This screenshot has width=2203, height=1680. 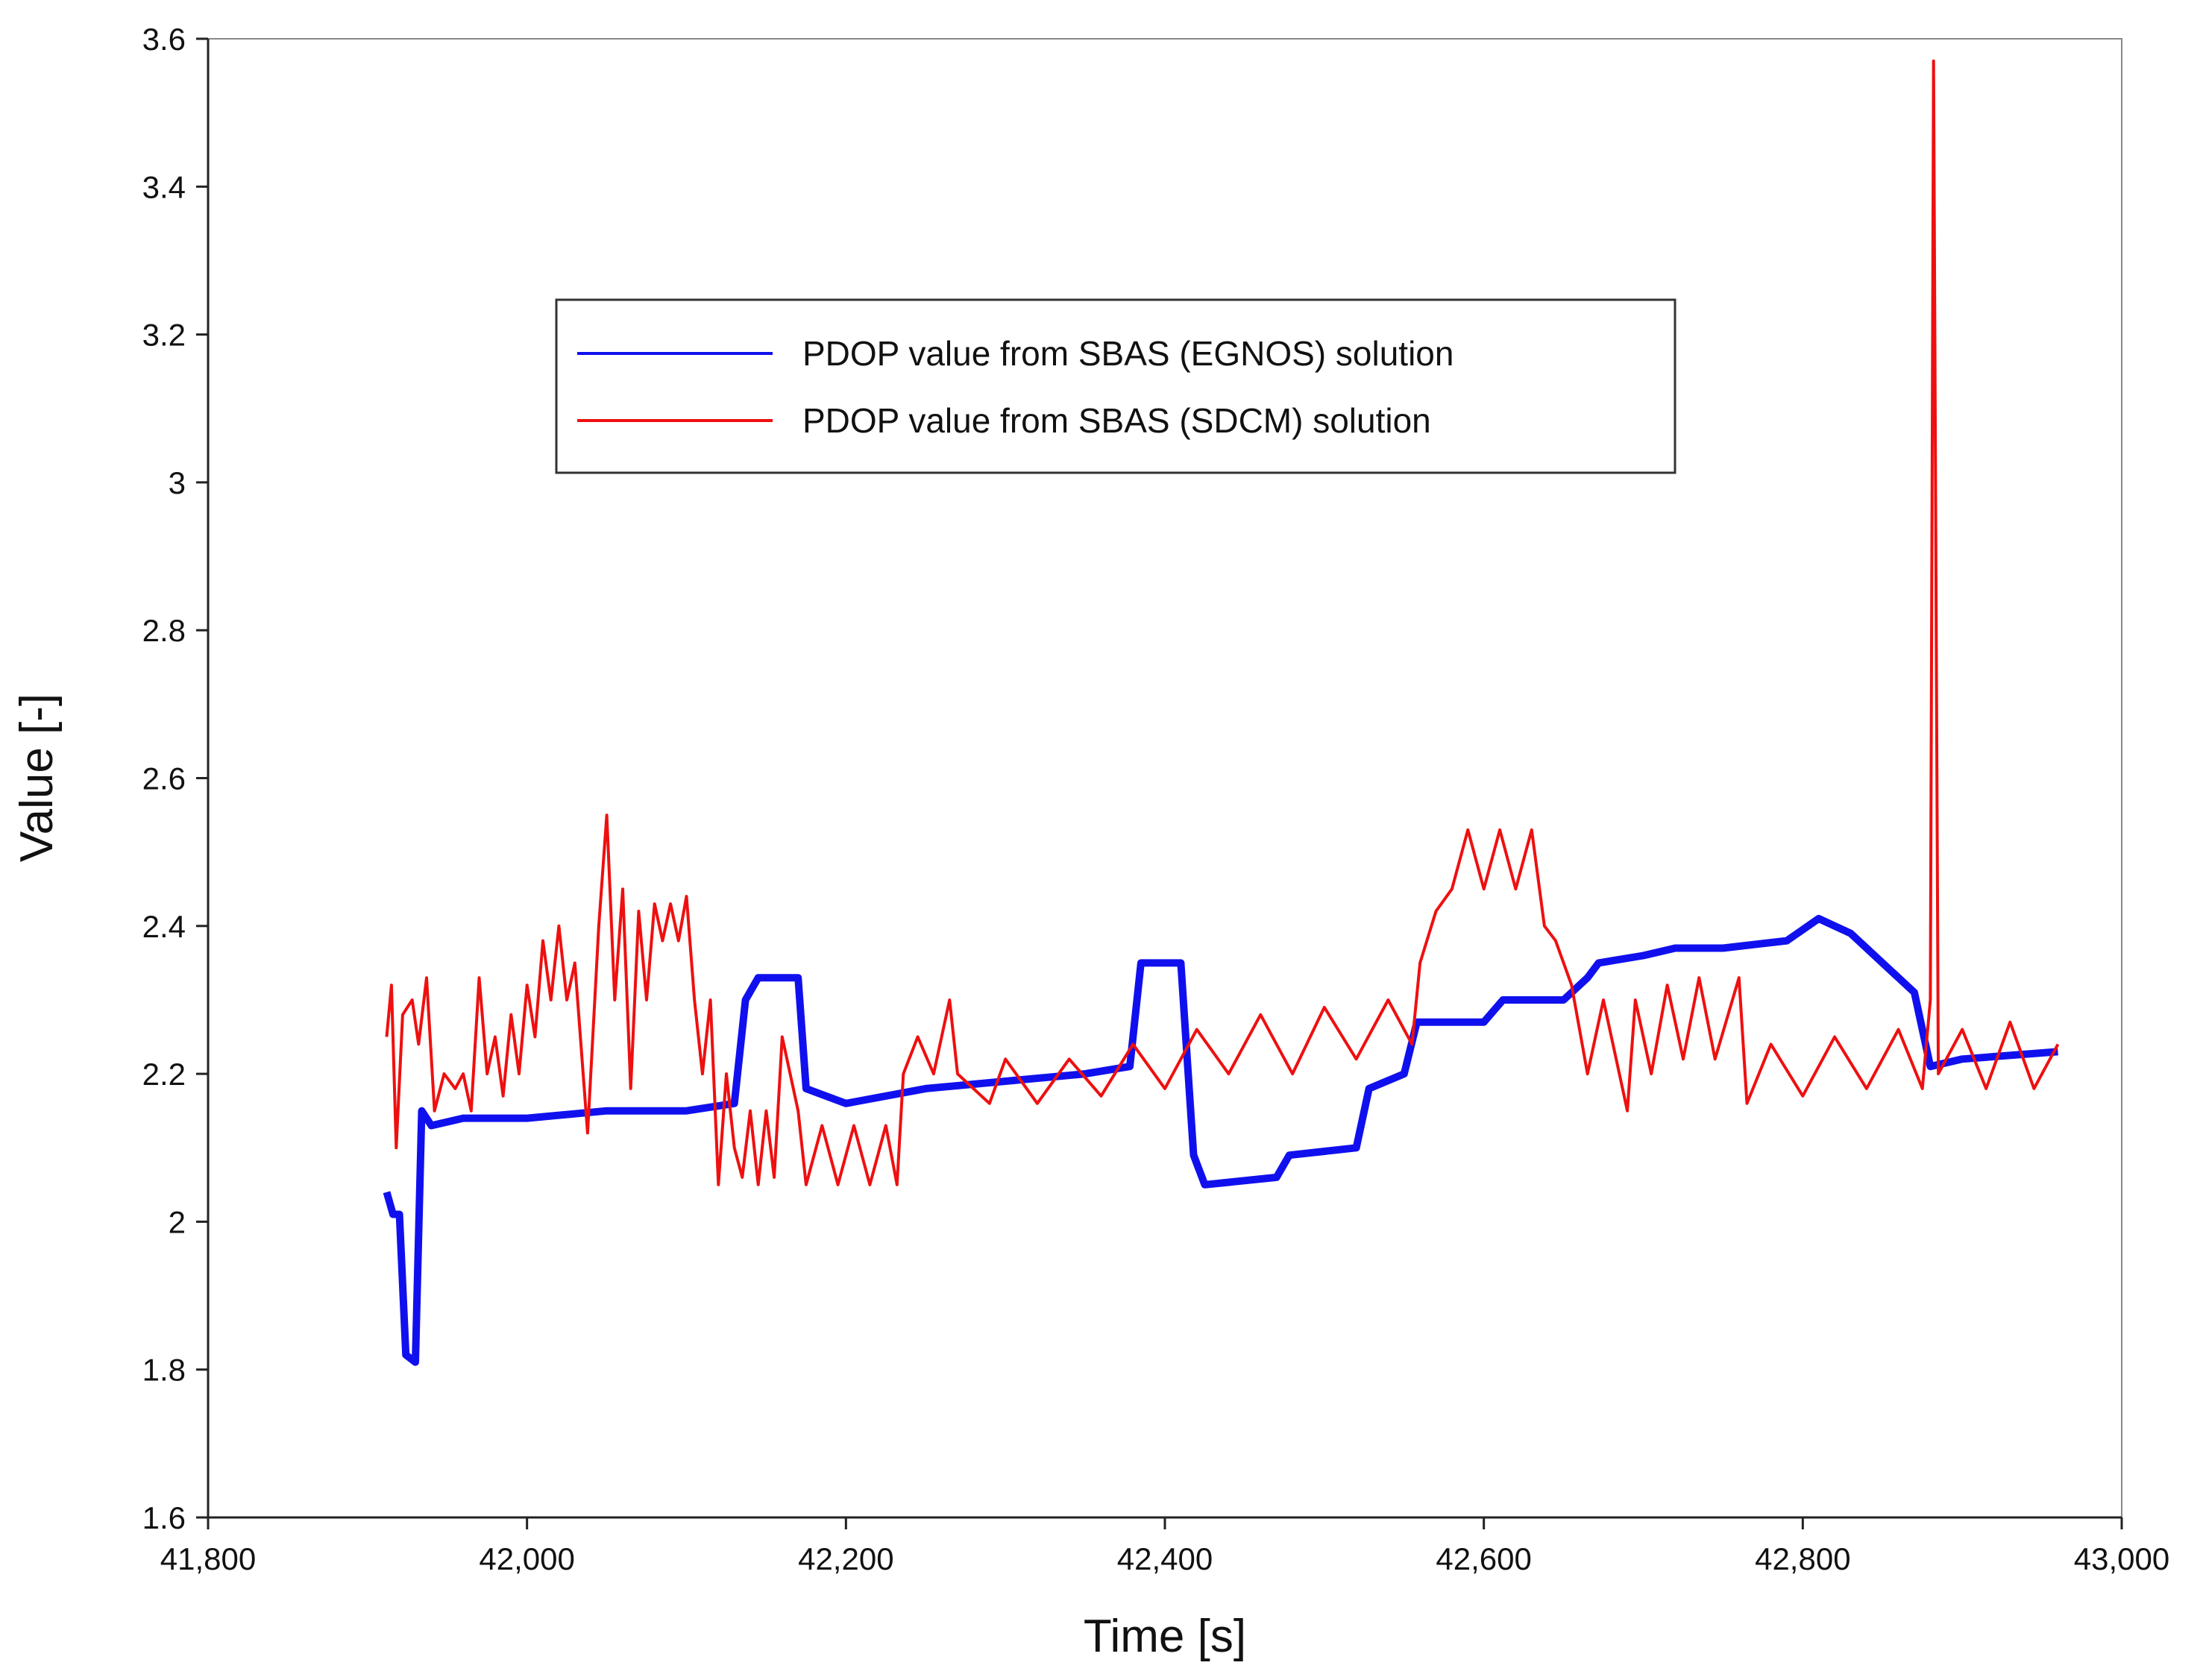 What do you see at coordinates (1128, 353) in the screenshot?
I see `legend-label: PDOP value from SBAS (EGNOS) solution` at bounding box center [1128, 353].